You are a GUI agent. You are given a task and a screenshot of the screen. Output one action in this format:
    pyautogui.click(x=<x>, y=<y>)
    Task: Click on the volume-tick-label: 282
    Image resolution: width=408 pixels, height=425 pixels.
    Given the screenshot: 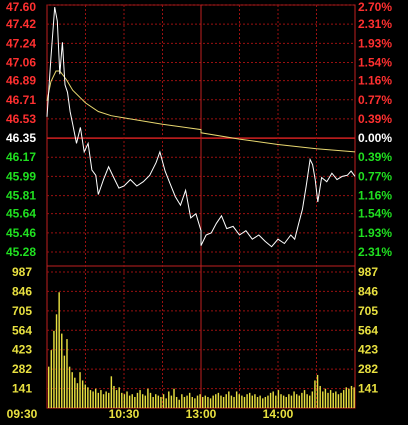 What is the action you would take?
    pyautogui.click(x=368, y=369)
    